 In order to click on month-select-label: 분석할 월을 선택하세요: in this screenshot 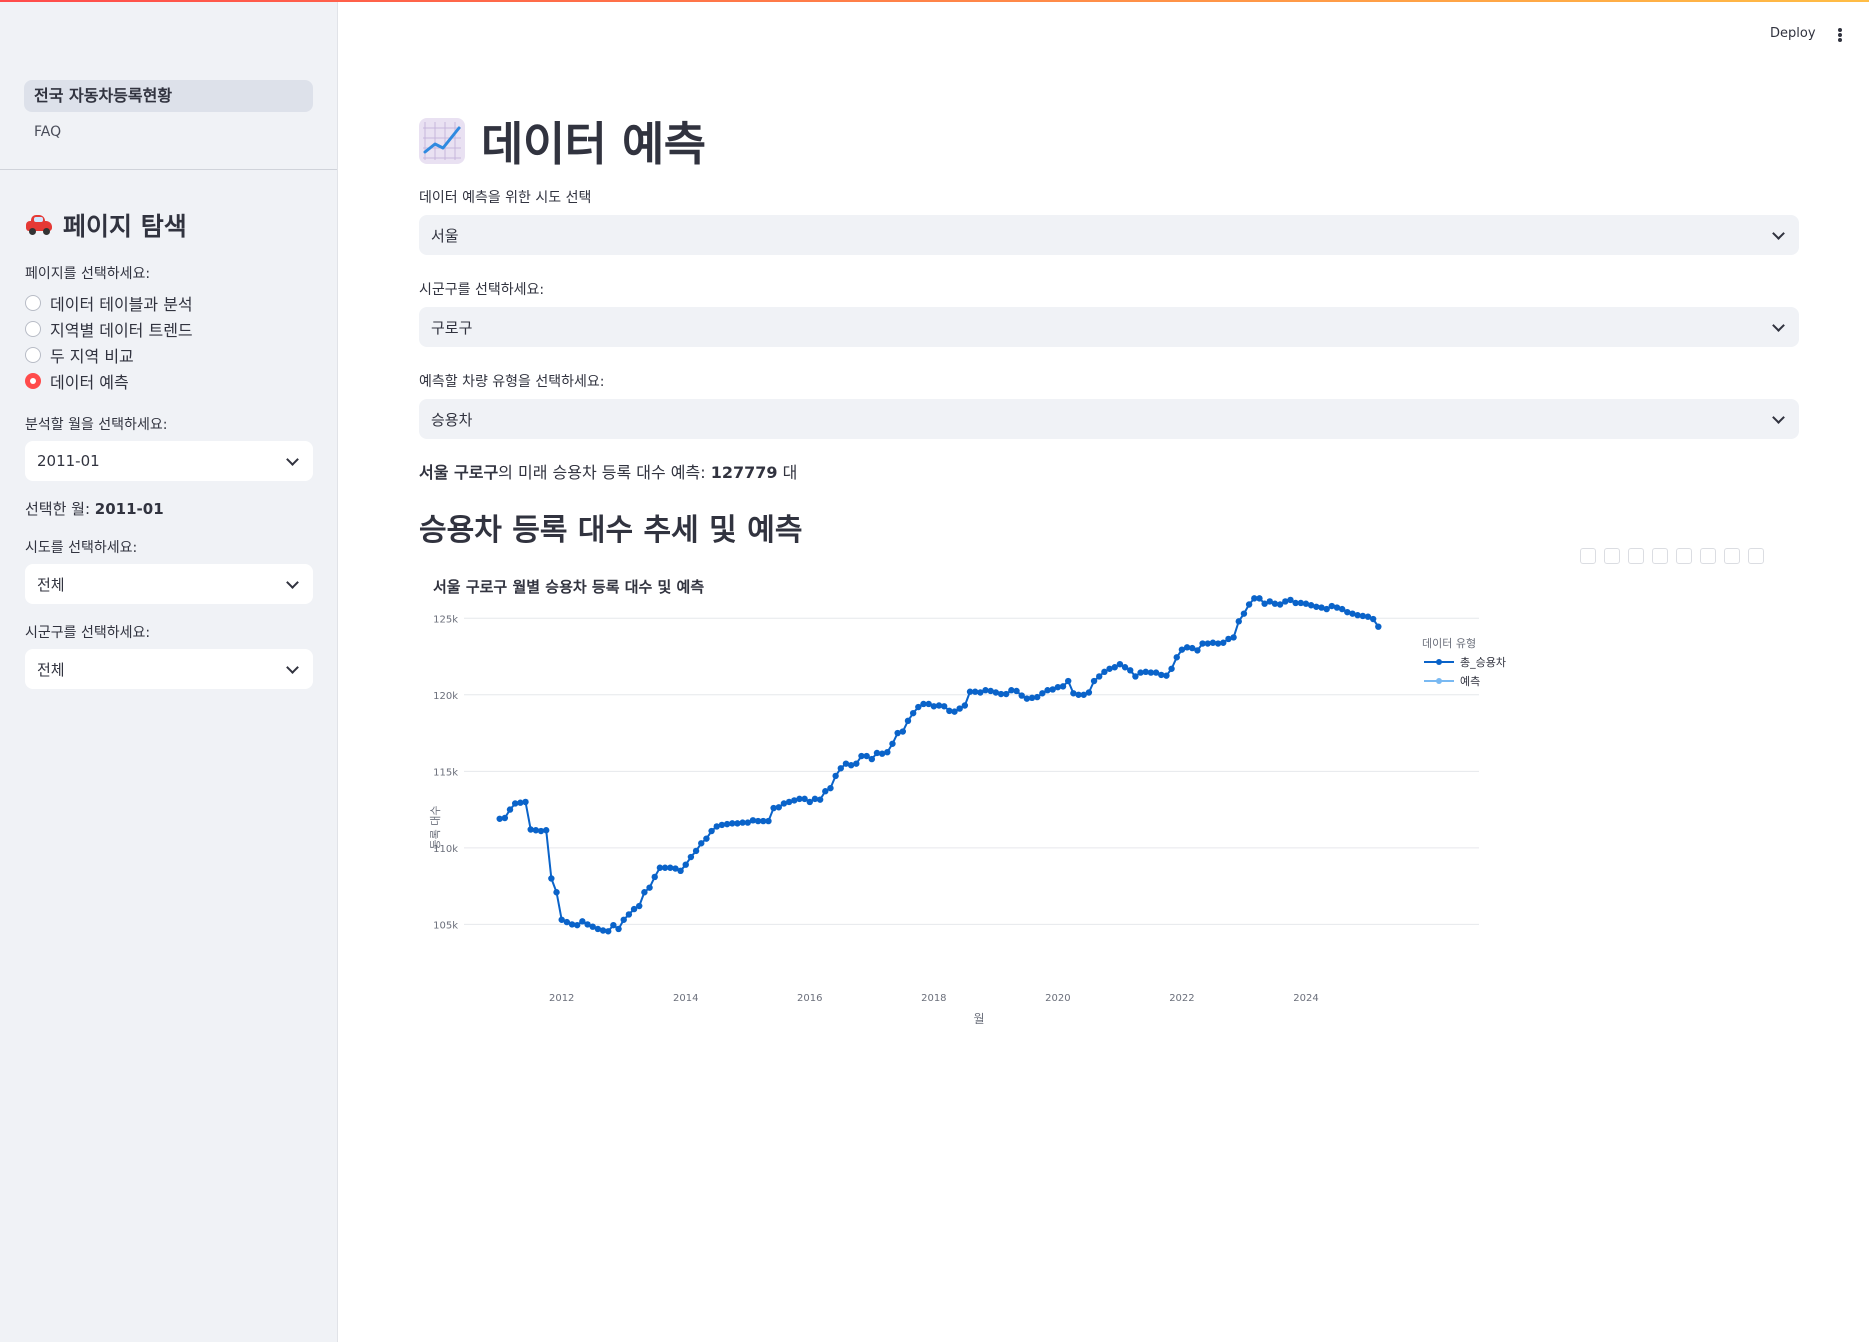, I will do `click(96, 425)`.